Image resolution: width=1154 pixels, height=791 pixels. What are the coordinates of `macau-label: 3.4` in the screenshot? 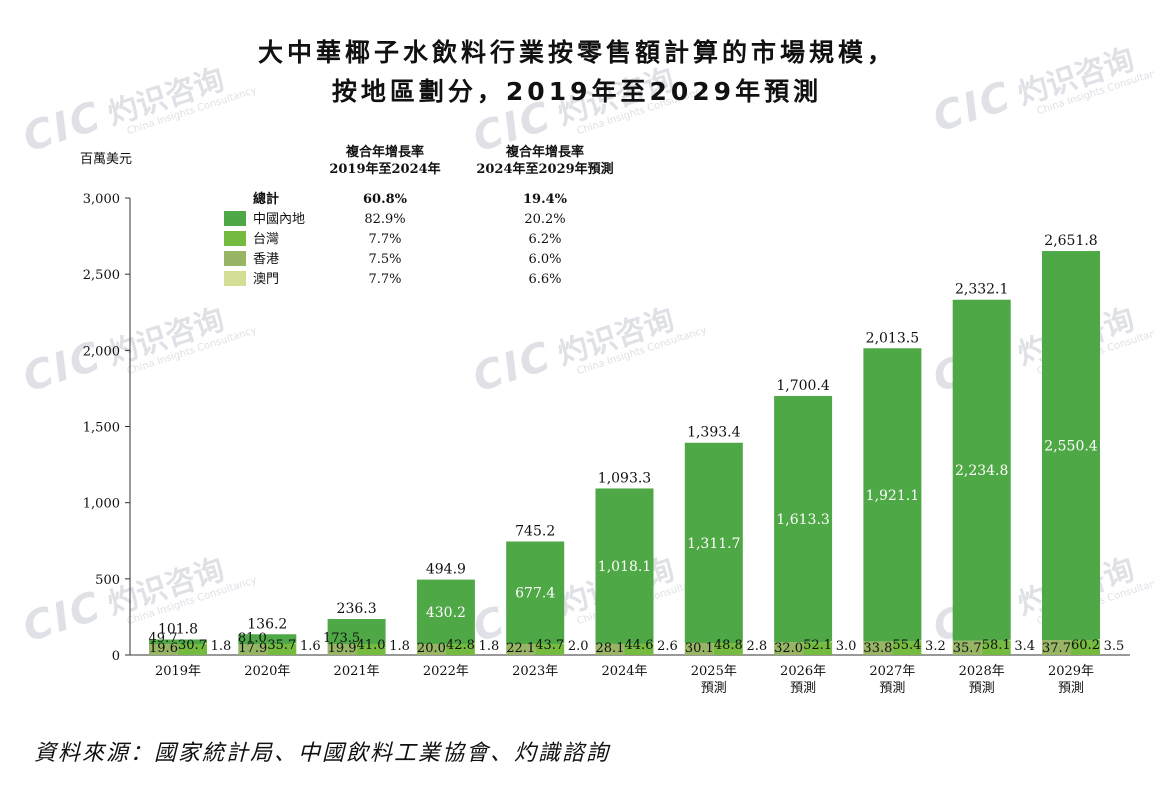 It's located at (1024, 646).